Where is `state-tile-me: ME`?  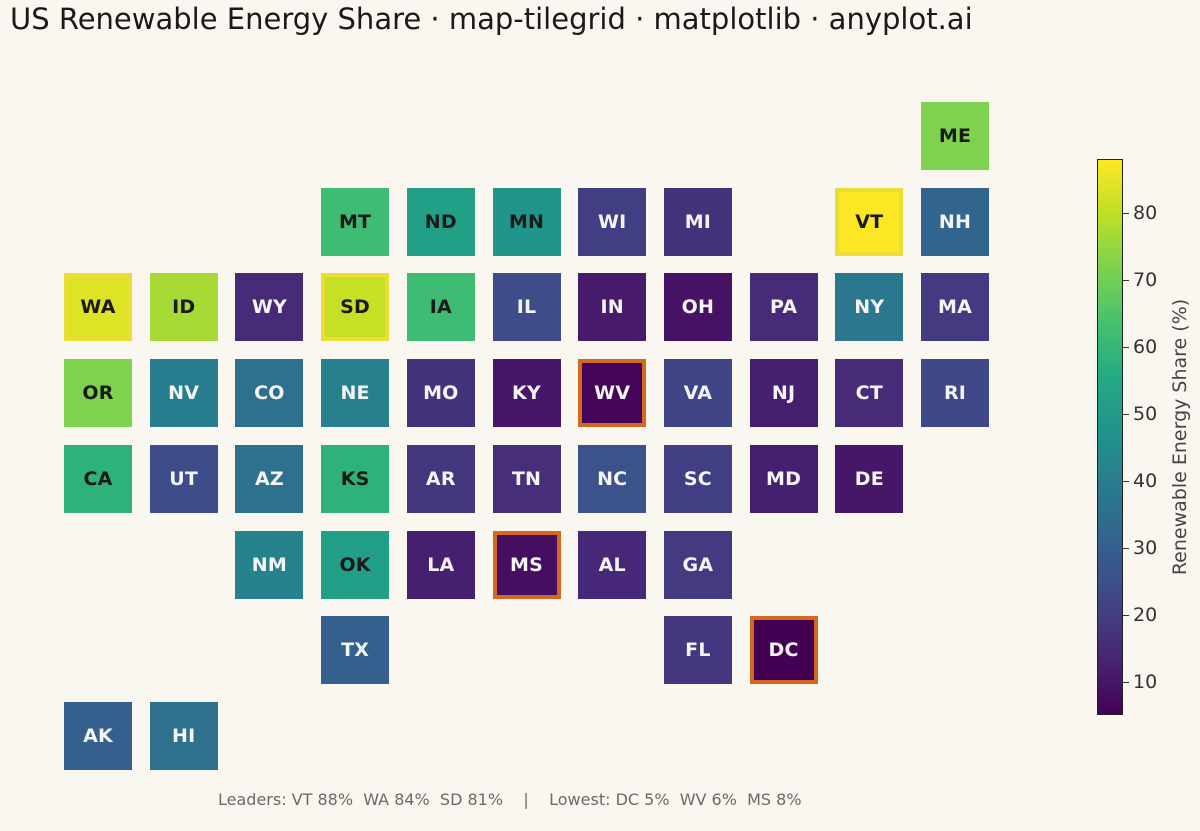
state-tile-me: ME is located at coordinates (955, 136).